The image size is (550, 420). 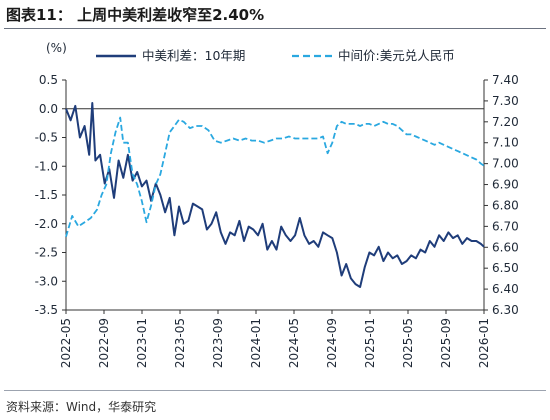 I want to click on x-tick-label: 2022-05, so click(x=66, y=343).